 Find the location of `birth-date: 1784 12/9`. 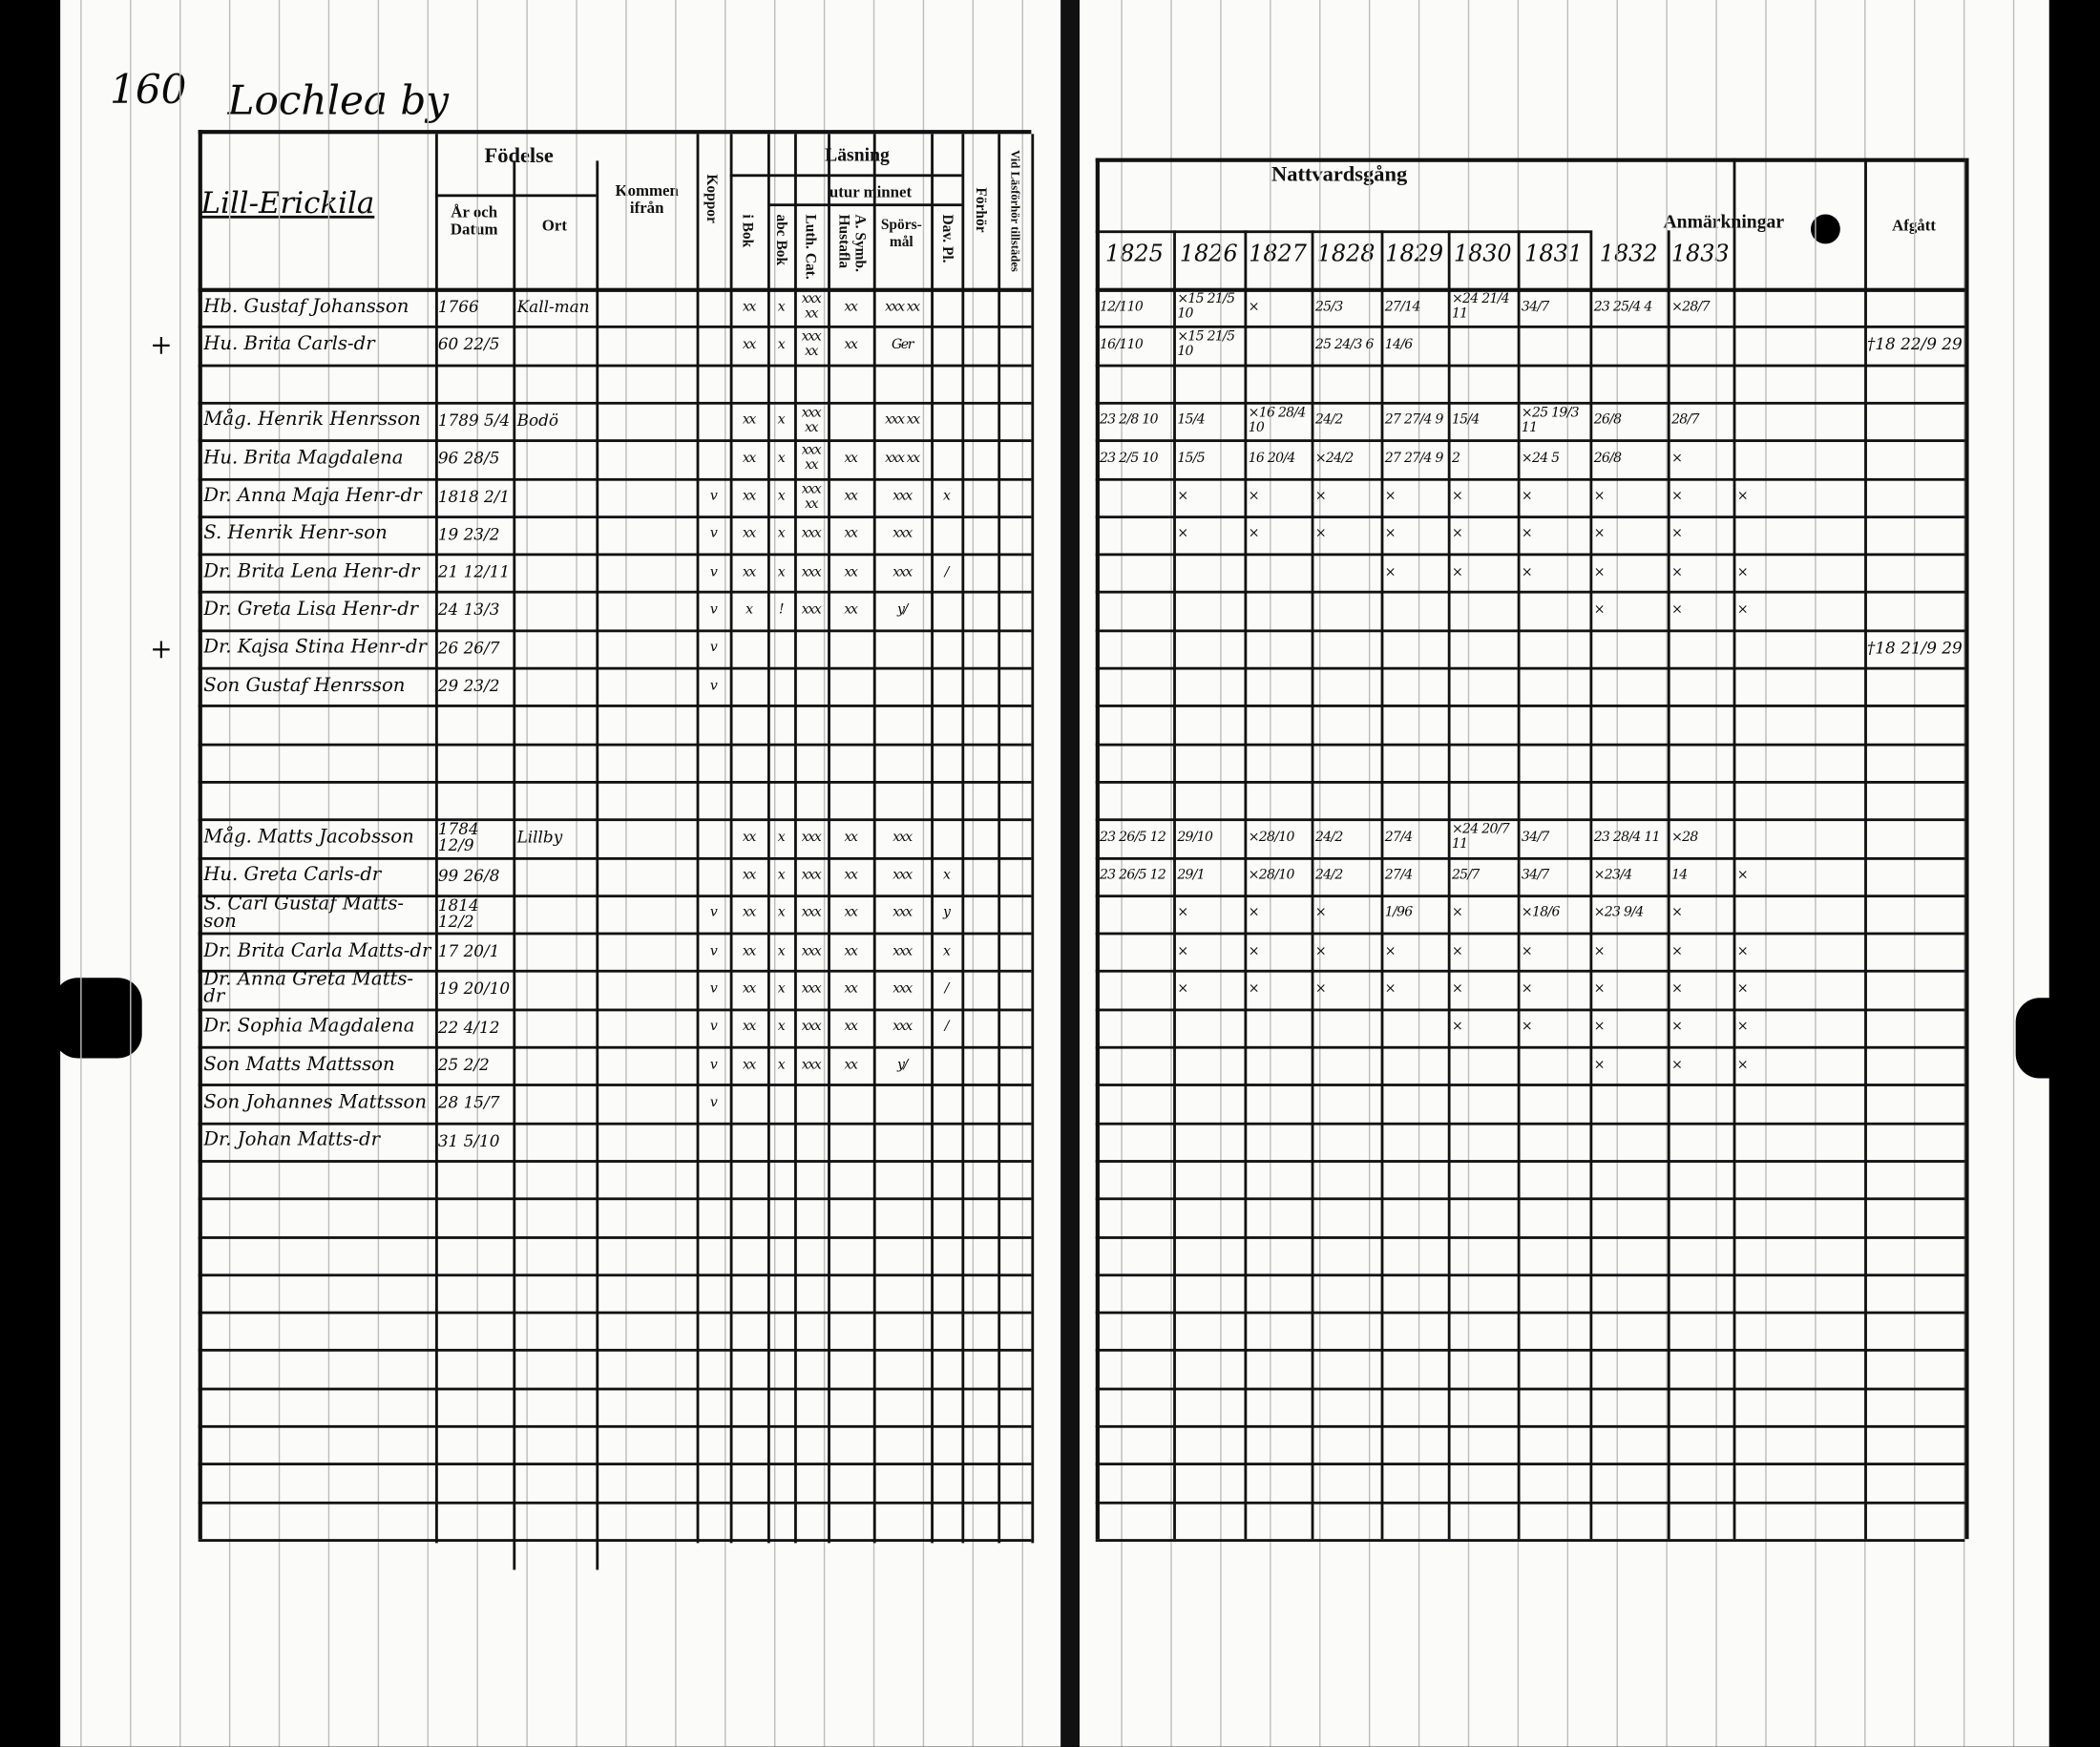

birth-date: 1784 12/9 is located at coordinates (458, 837).